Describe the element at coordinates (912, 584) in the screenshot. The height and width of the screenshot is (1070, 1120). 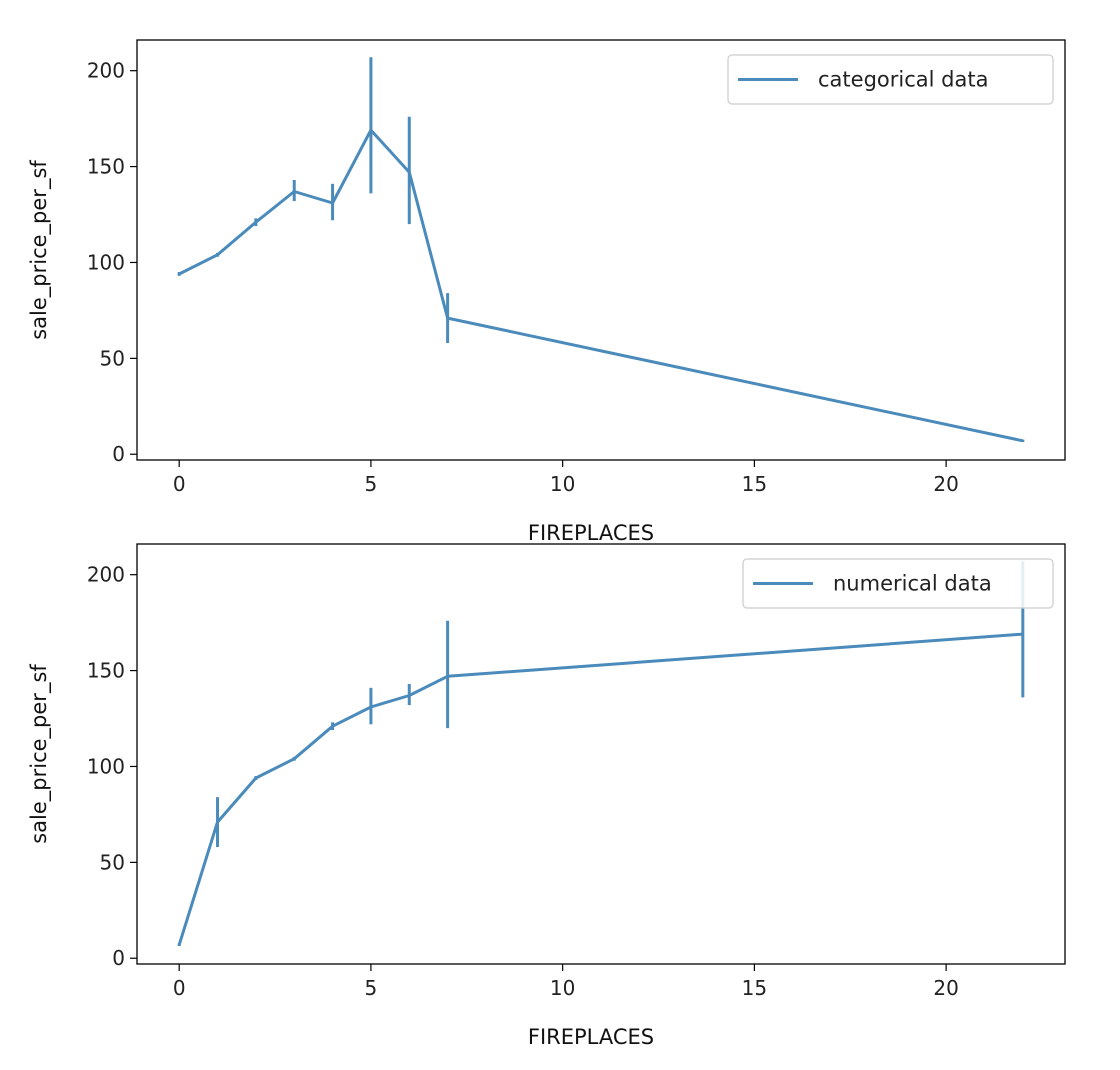
I see `legend-entry: numerical data` at that location.